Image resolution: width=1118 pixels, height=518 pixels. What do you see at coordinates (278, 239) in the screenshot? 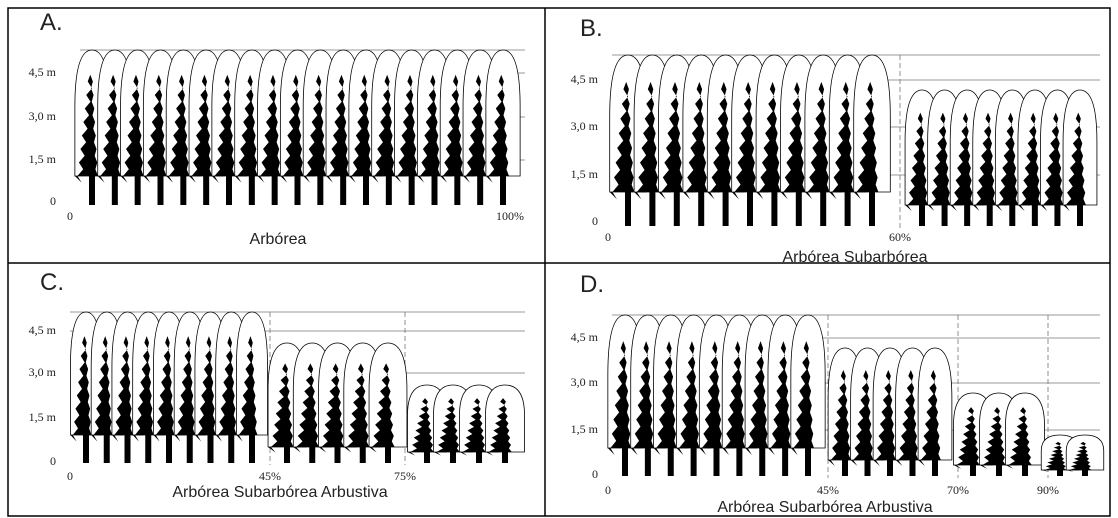
I see `caption: Arbórea` at bounding box center [278, 239].